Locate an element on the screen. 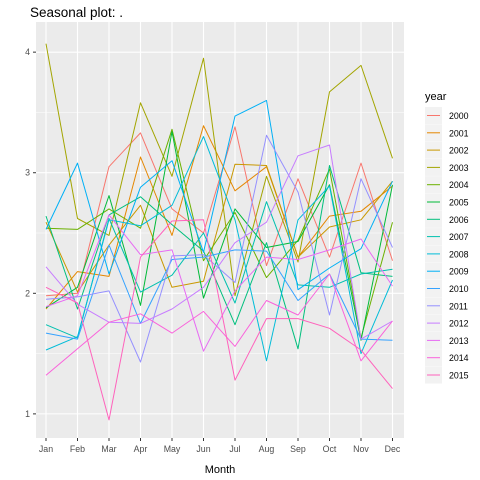 Image resolution: width=480 pixels, height=480 pixels. x-tick-label: Sep is located at coordinates (298, 449).